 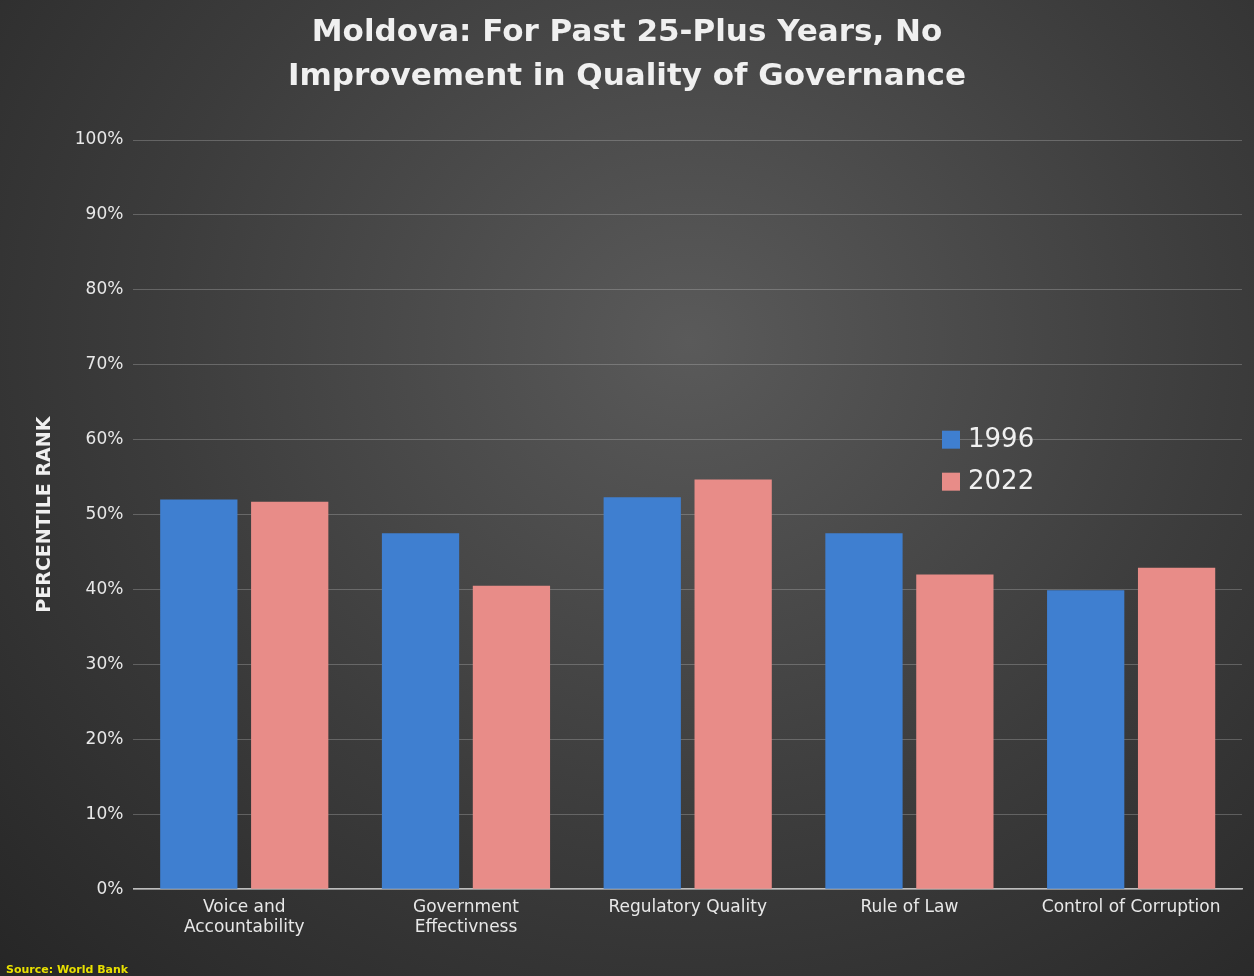 I want to click on x-tick-label: Regulatory Quality, so click(x=687, y=905).